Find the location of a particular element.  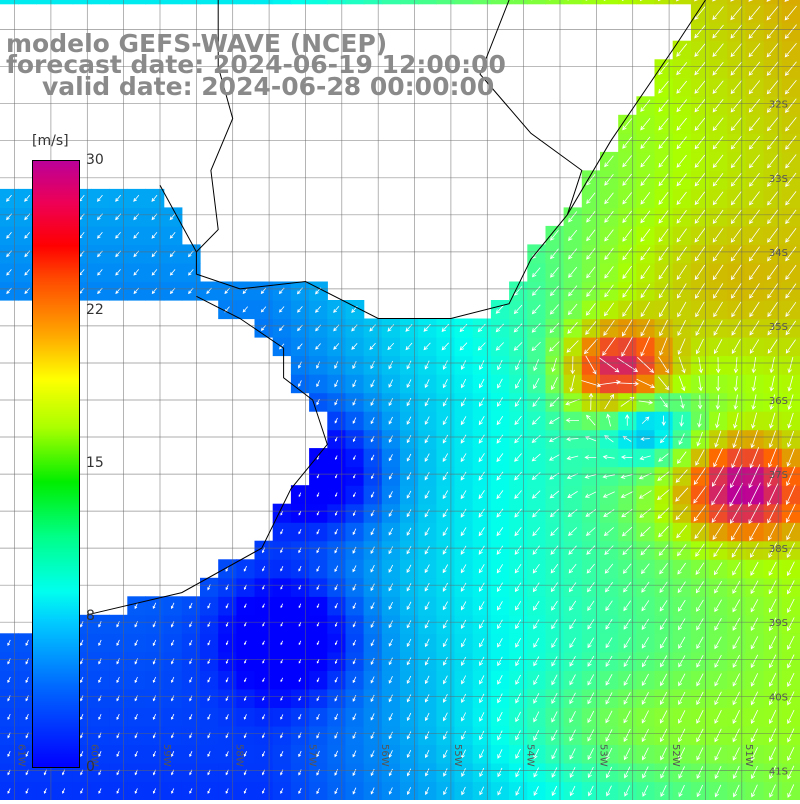

colorbar is located at coordinates (56, 464).